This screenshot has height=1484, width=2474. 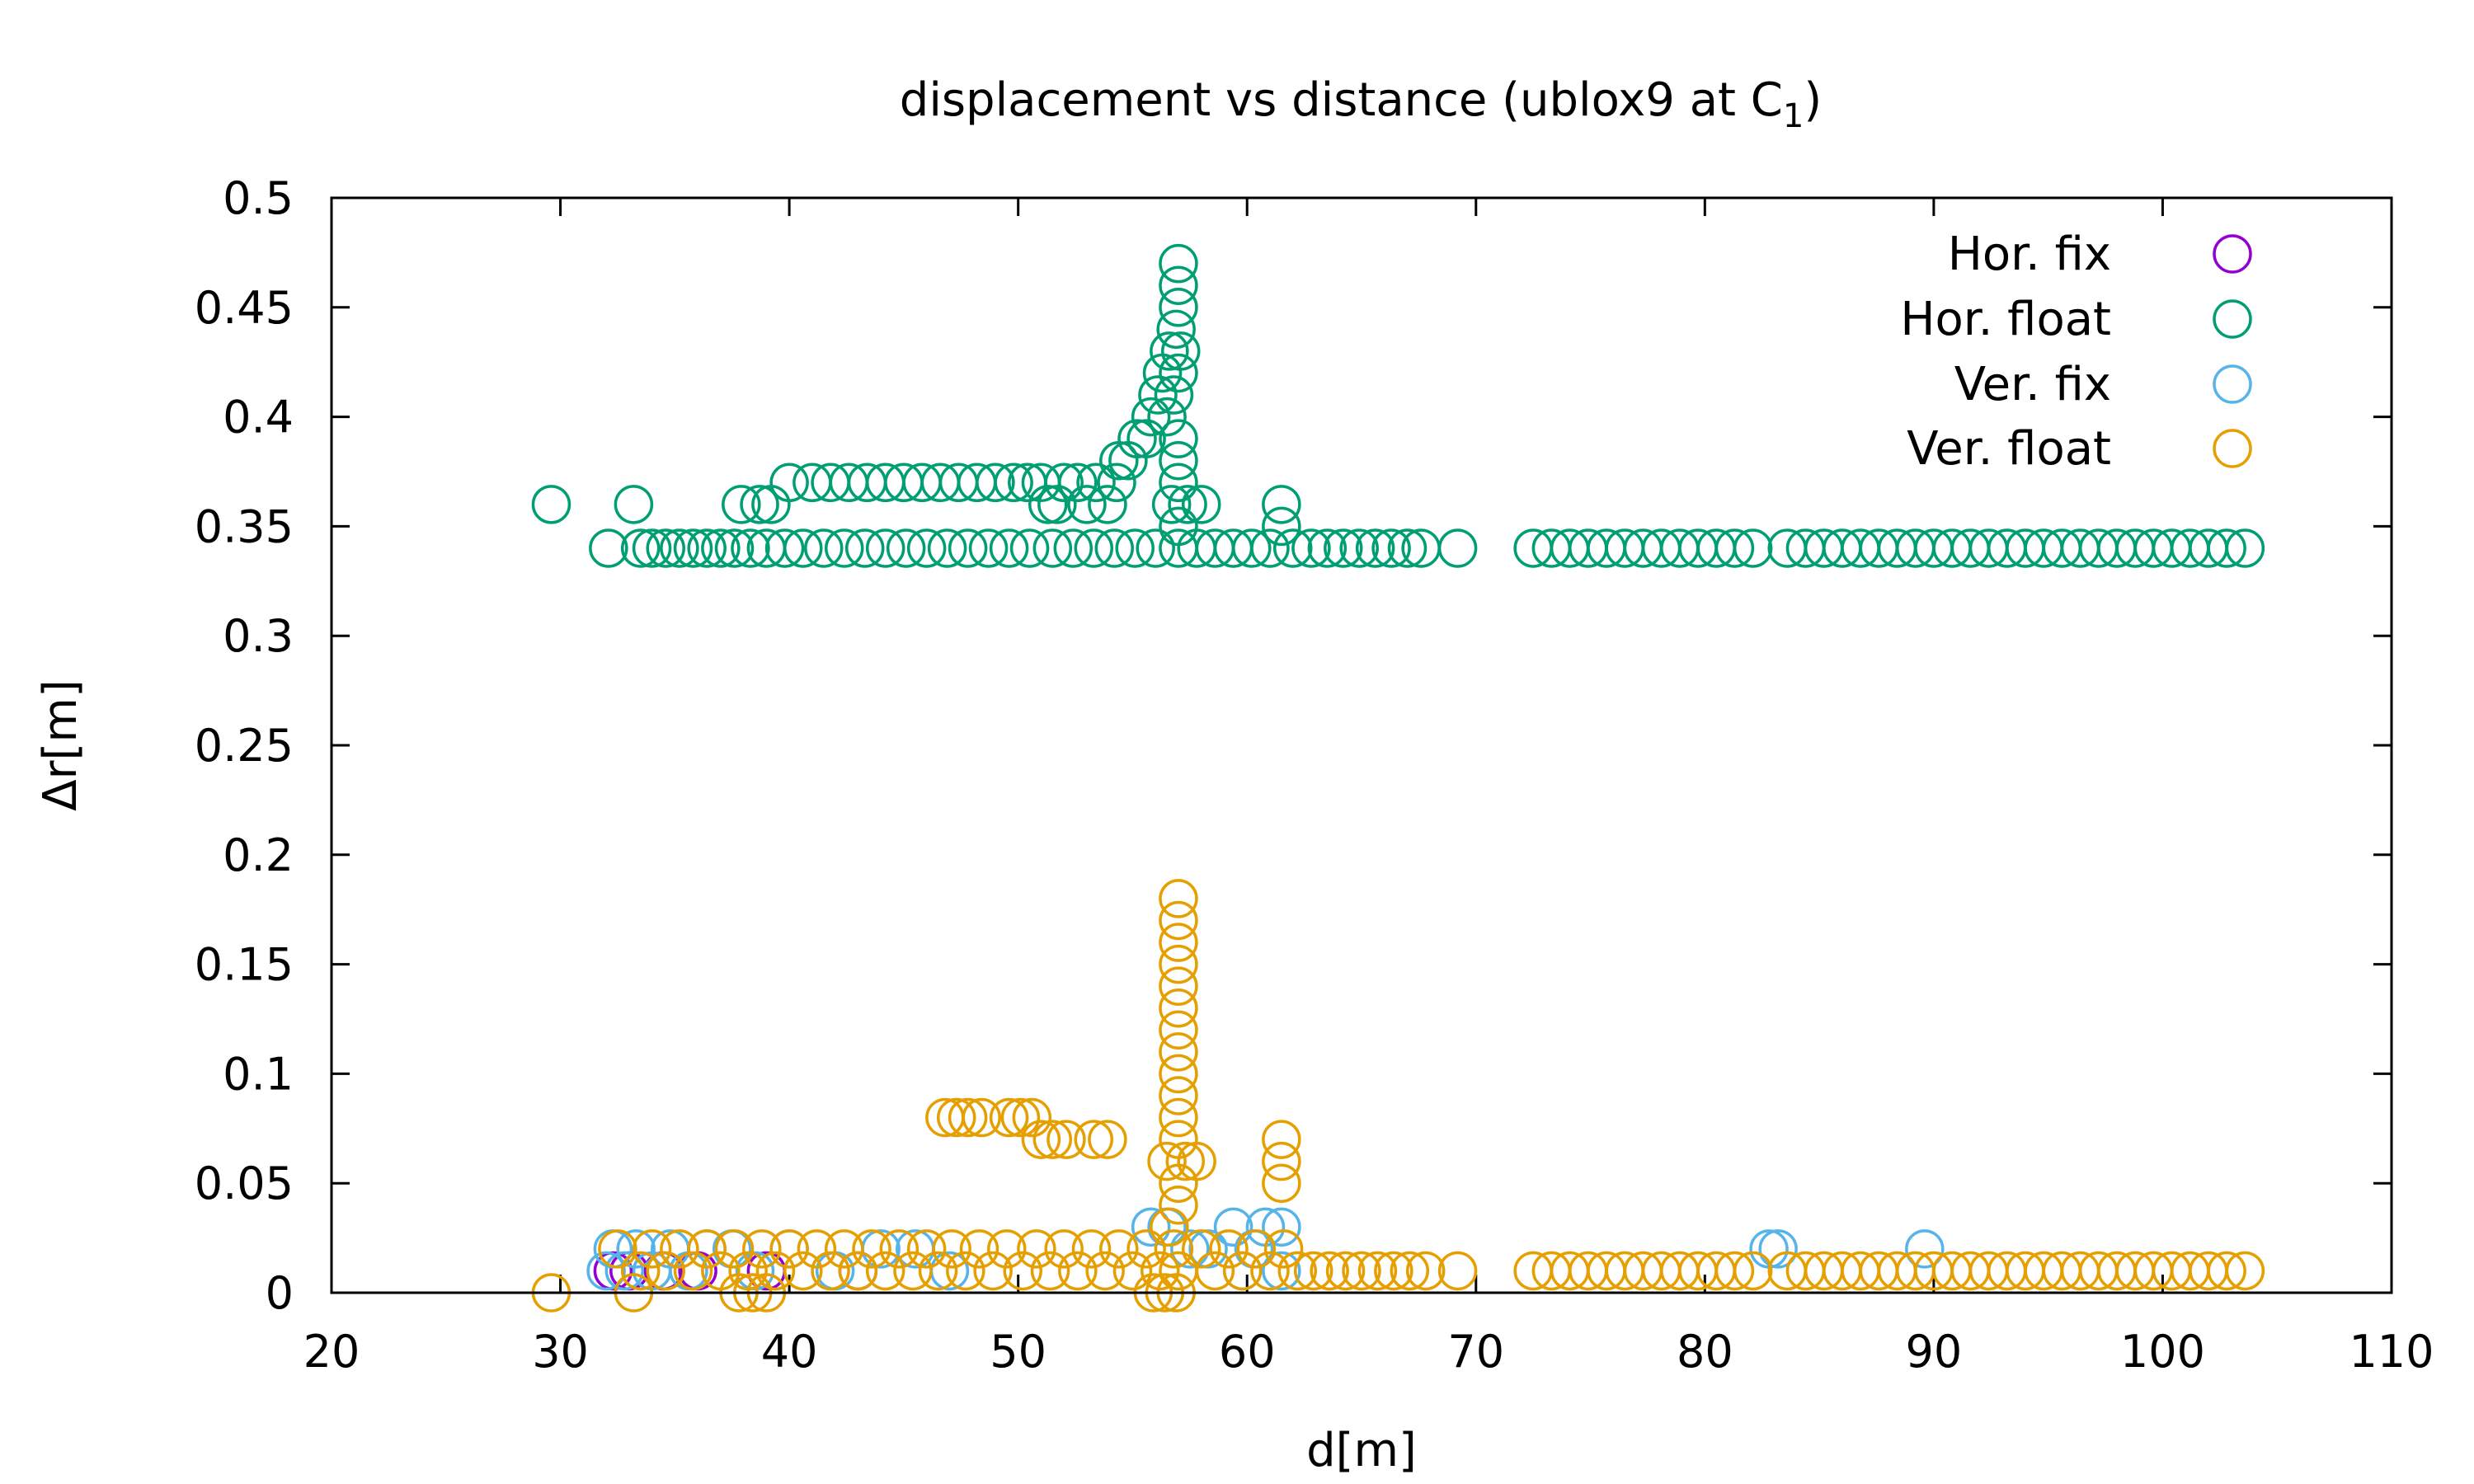 What do you see at coordinates (1361, 1450) in the screenshot?
I see `x-axis-title: d[m]` at bounding box center [1361, 1450].